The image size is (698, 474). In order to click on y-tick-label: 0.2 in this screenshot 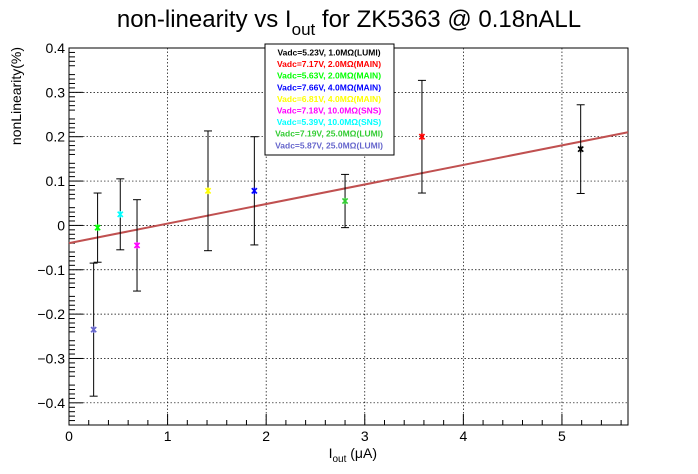, I will do `click(56, 137)`.